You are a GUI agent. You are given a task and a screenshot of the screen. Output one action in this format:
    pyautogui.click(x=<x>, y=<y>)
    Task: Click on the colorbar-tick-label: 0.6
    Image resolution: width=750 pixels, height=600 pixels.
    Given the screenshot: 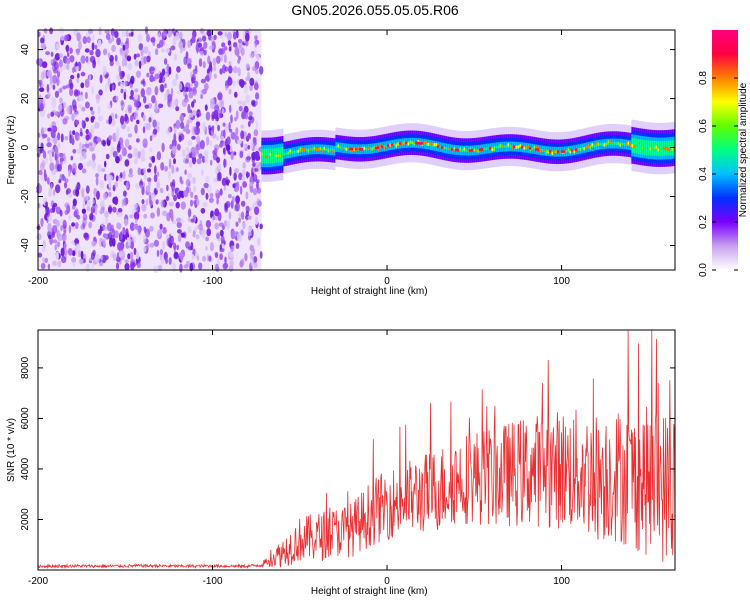 What is the action you would take?
    pyautogui.click(x=703, y=126)
    